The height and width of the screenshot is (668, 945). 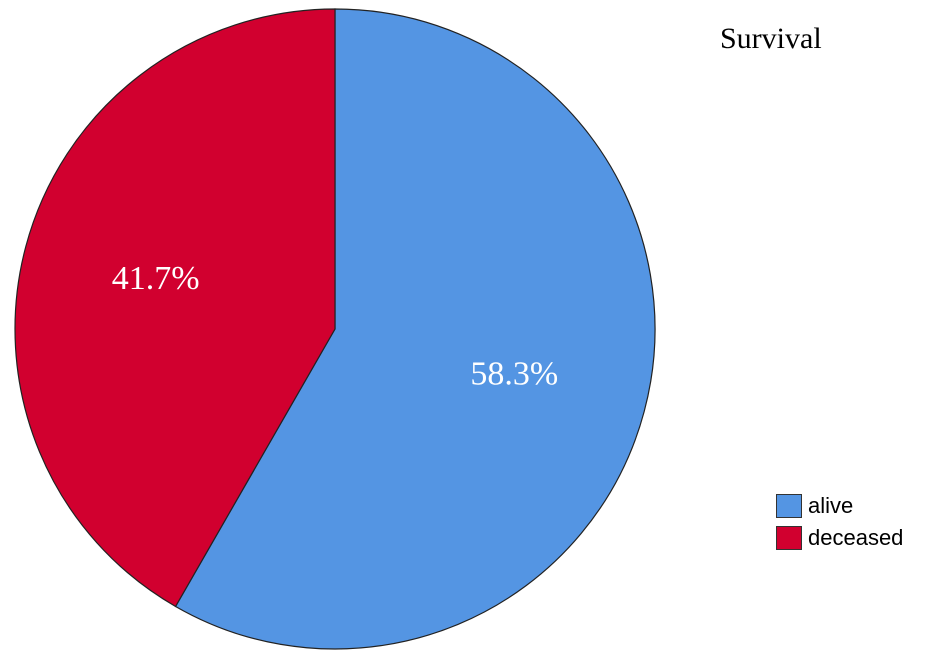 What do you see at coordinates (831, 505) in the screenshot?
I see `legend-label-alive: alive` at bounding box center [831, 505].